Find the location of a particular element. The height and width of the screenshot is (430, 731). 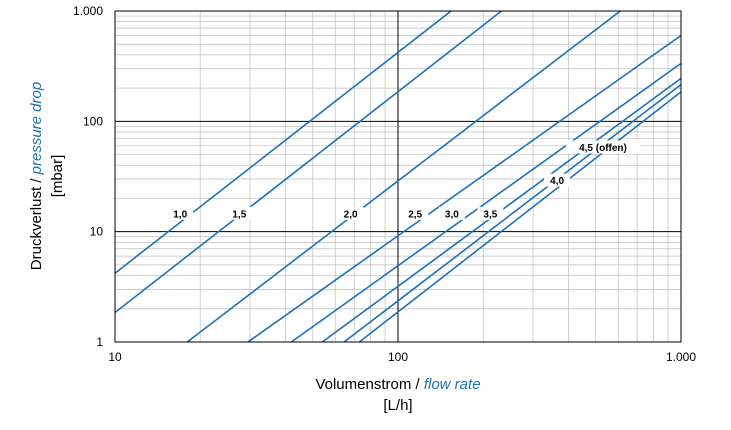

series-label-3: 2,0 is located at coordinates (351, 214).